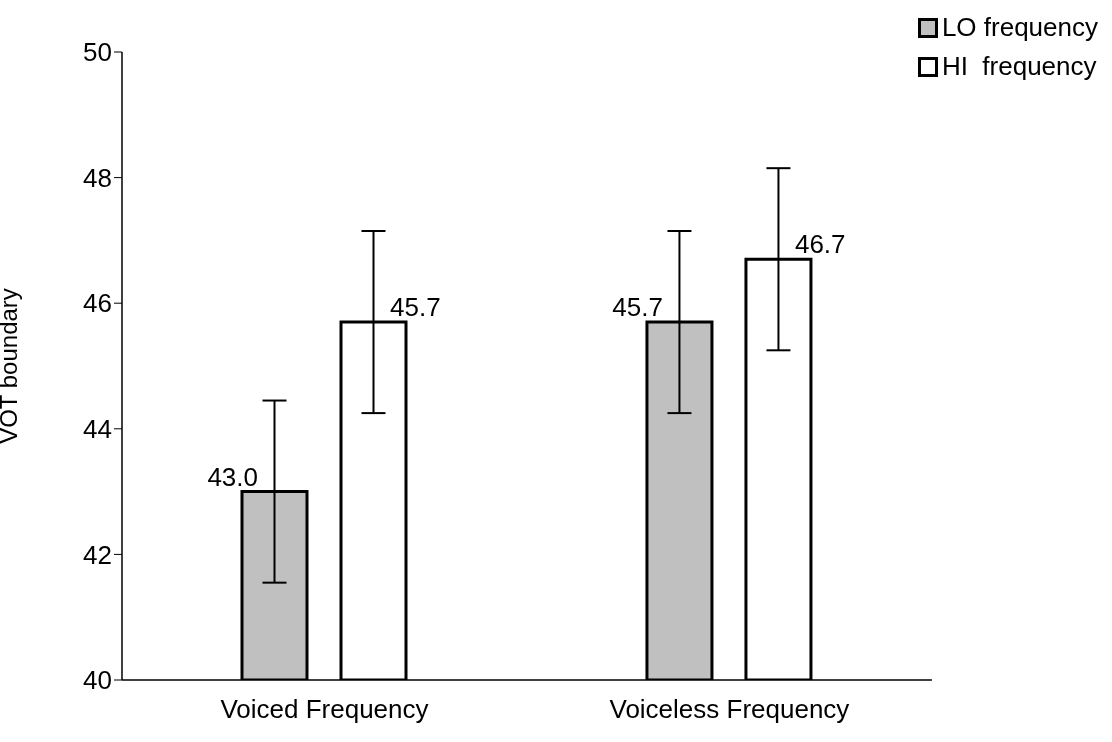 The image size is (1112, 742). Describe the element at coordinates (324, 709) in the screenshot. I see `x-tick-label: Voiced Frequency` at that location.